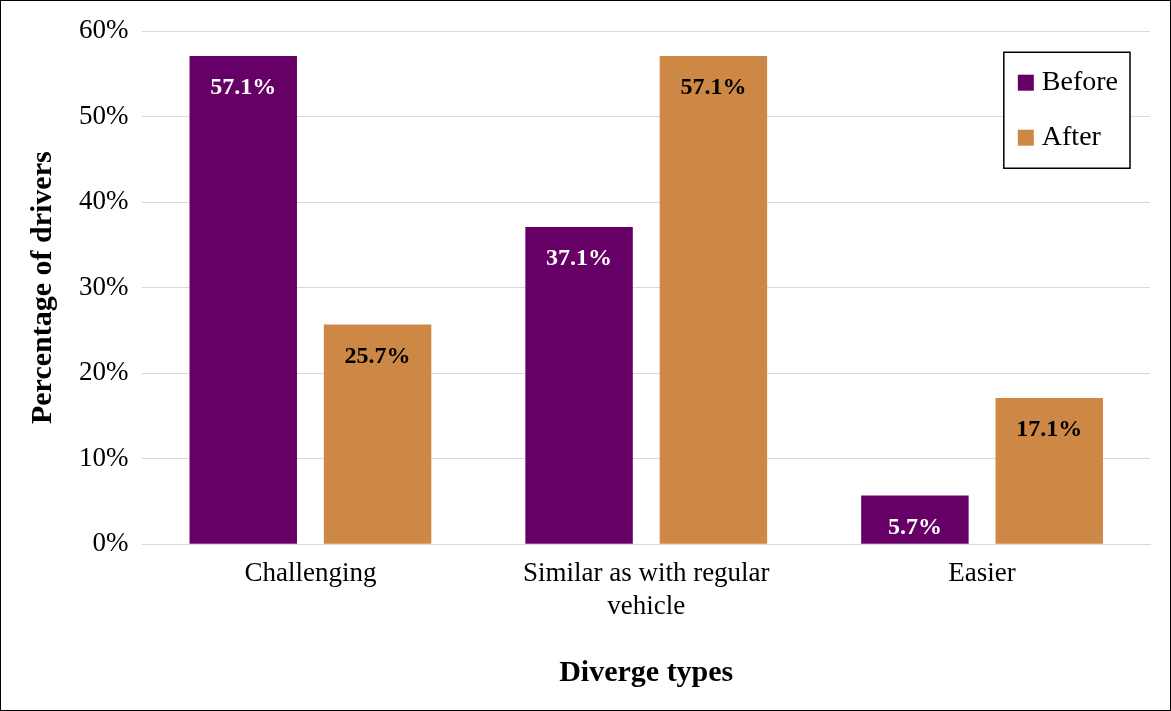  Describe the element at coordinates (377, 354) in the screenshot. I see `data-label: 25.7%` at that location.